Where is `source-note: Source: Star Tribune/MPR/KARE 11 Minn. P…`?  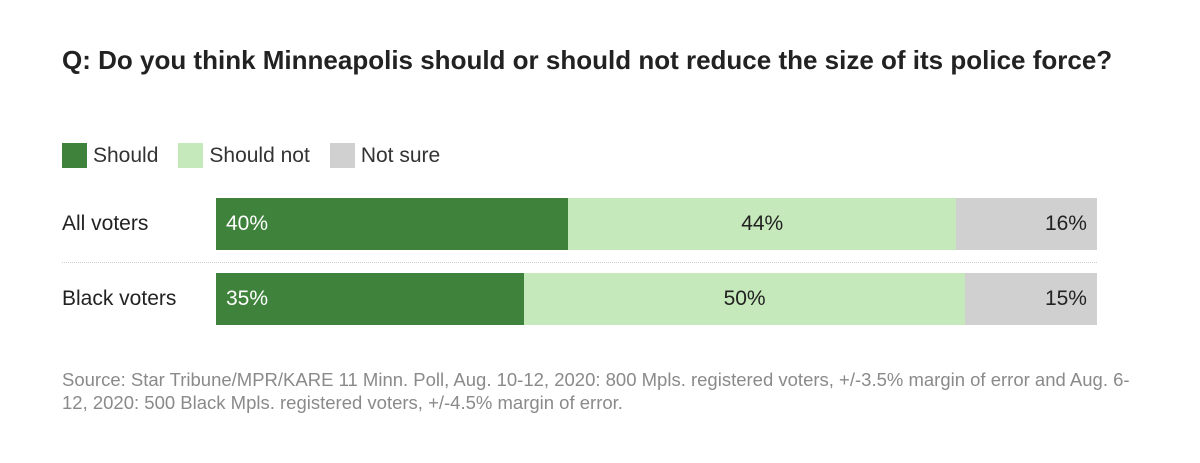 source-note: Source: Star Tribune/MPR/KARE 11 Minn. P… is located at coordinates (596, 391).